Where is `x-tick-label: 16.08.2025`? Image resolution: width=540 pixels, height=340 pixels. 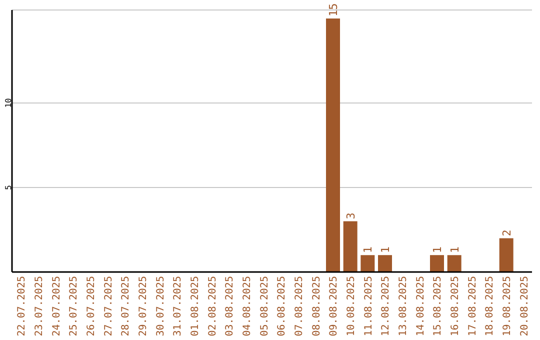
x-tick-label: 16.08.2025 is located at coordinates (455, 306).